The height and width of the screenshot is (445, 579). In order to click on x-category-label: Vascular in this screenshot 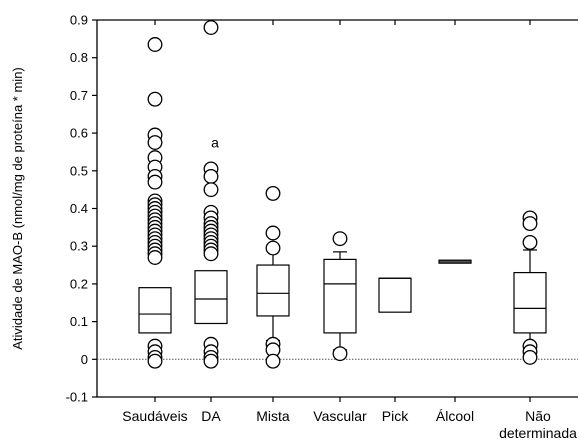, I will do `click(340, 416)`.